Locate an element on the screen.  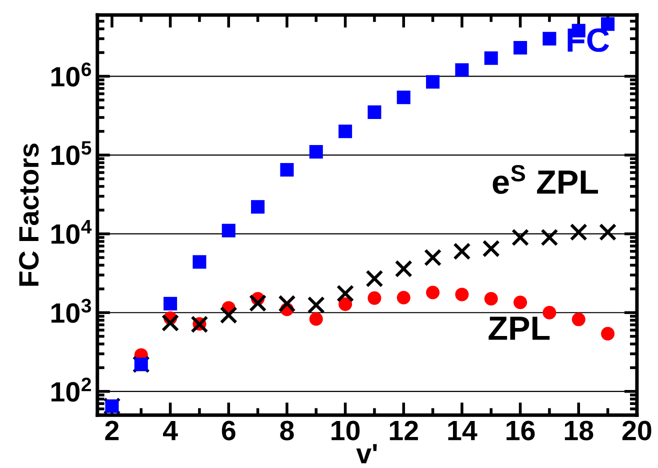
annotation: ZPL is located at coordinates (519, 328).